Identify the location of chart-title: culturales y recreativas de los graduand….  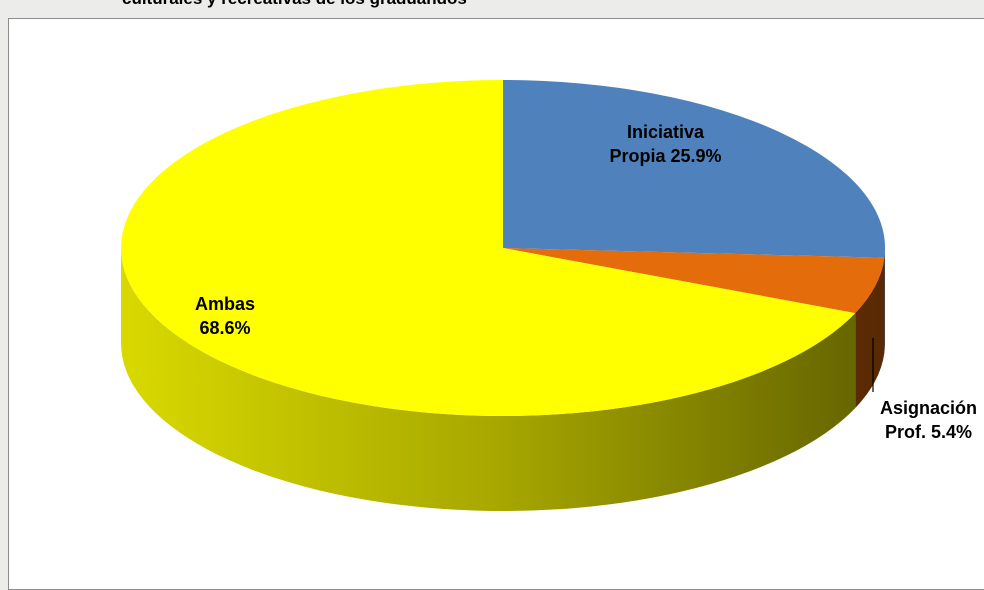
(294, 4).